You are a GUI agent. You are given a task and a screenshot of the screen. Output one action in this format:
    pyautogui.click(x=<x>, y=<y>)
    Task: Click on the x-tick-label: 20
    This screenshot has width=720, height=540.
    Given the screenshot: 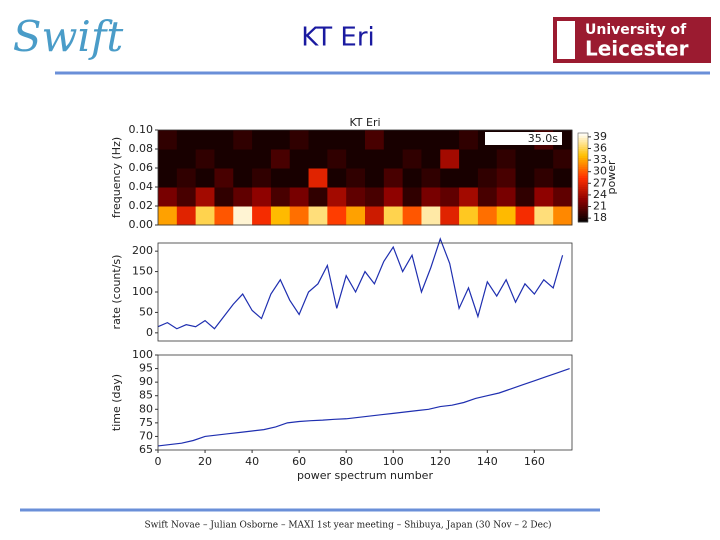 What is the action you would take?
    pyautogui.click(x=205, y=461)
    